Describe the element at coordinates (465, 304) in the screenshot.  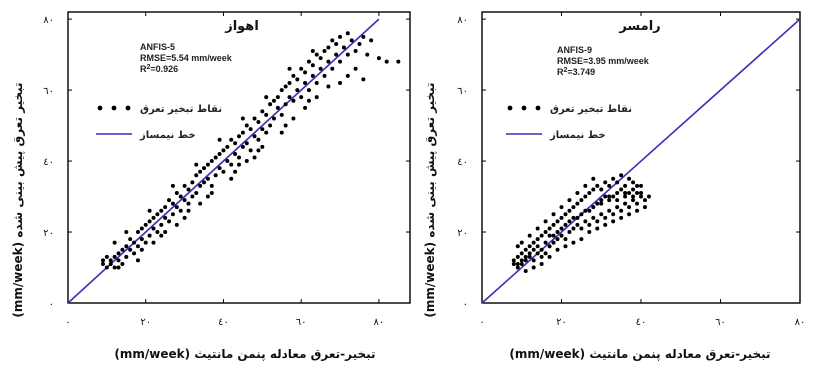
I see `y-tick-label: ٠` at that location.